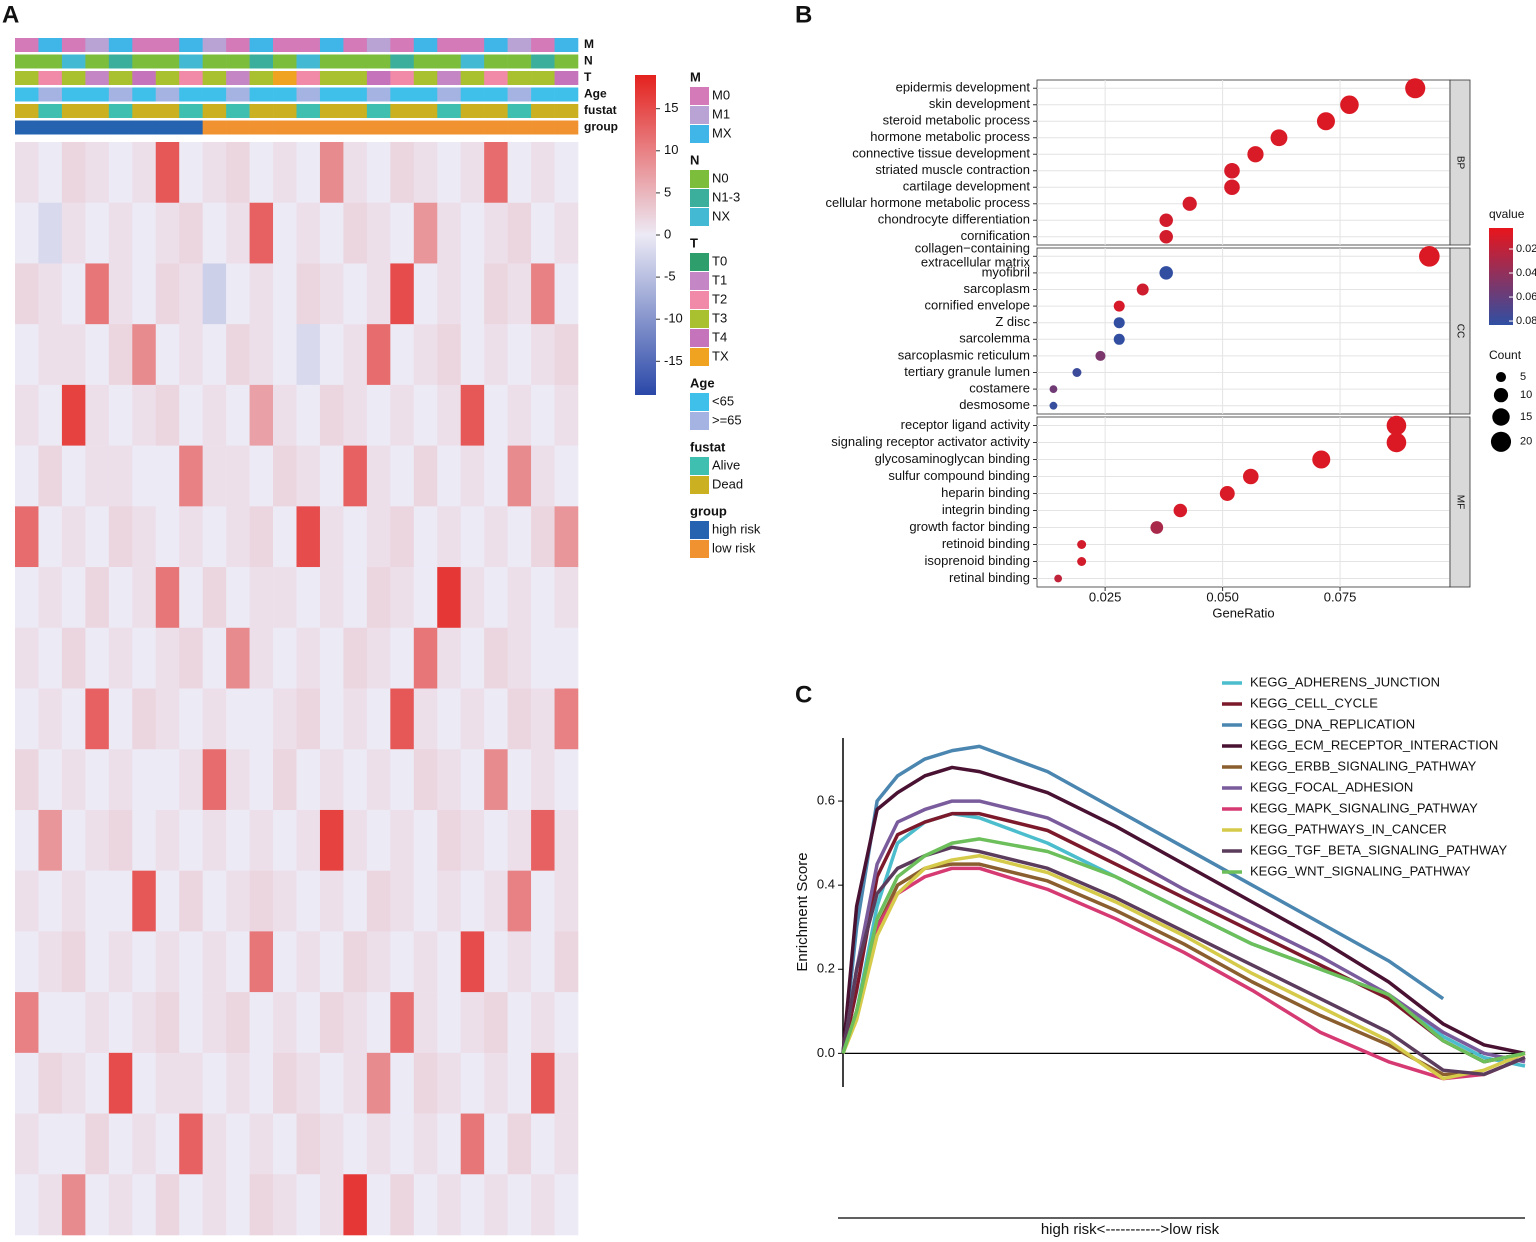 Image resolution: width=1536 pixels, height=1242 pixels. I want to click on legend-label: T2, so click(719, 298).